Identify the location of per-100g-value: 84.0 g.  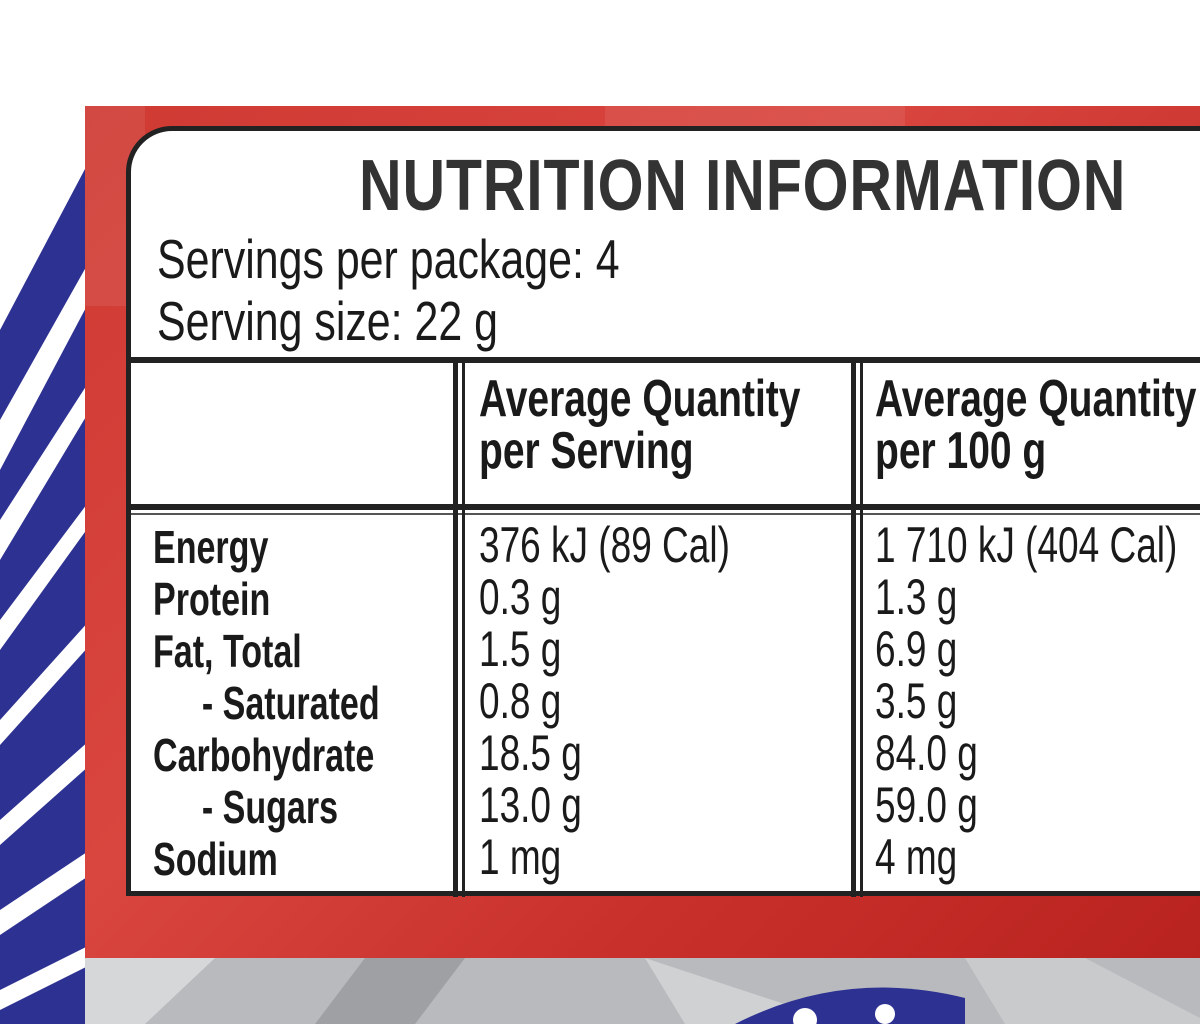
(926, 753).